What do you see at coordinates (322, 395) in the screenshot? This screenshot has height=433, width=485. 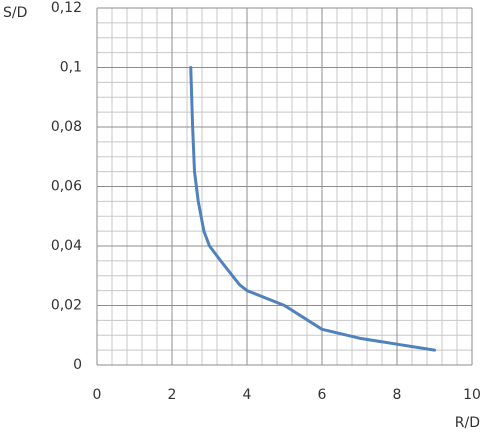 I see `x-tick-label: 6` at bounding box center [322, 395].